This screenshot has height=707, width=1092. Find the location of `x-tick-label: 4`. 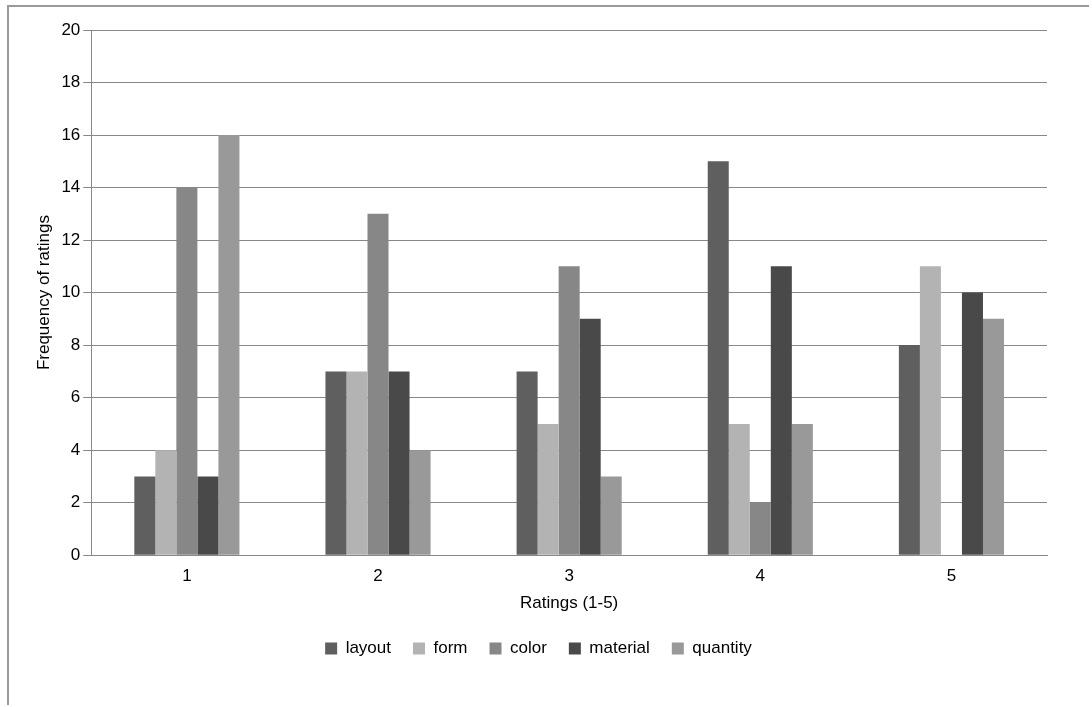

x-tick-label: 4 is located at coordinates (760, 576).